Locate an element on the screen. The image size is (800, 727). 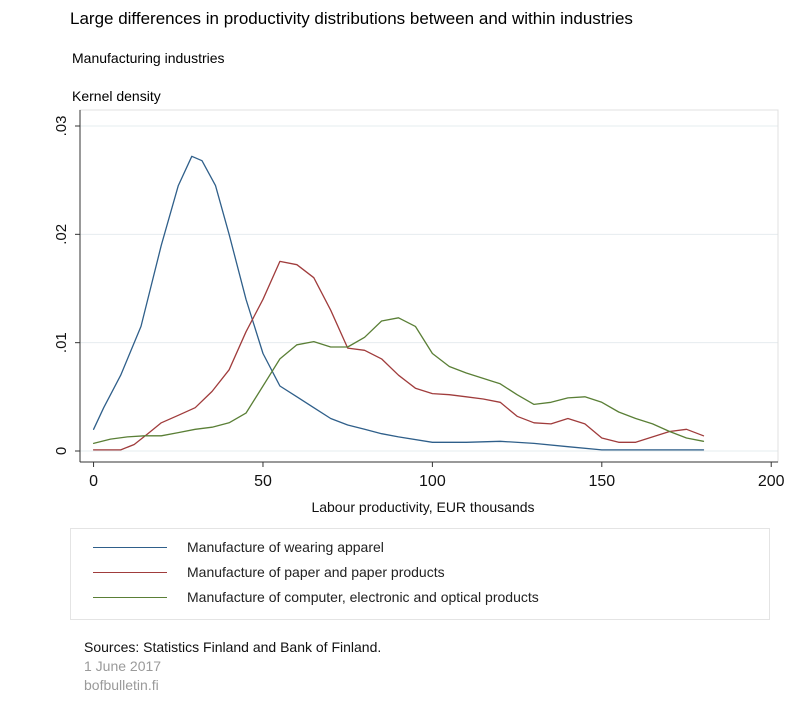
site-url: bofbulletin.fi is located at coordinates (121, 685).